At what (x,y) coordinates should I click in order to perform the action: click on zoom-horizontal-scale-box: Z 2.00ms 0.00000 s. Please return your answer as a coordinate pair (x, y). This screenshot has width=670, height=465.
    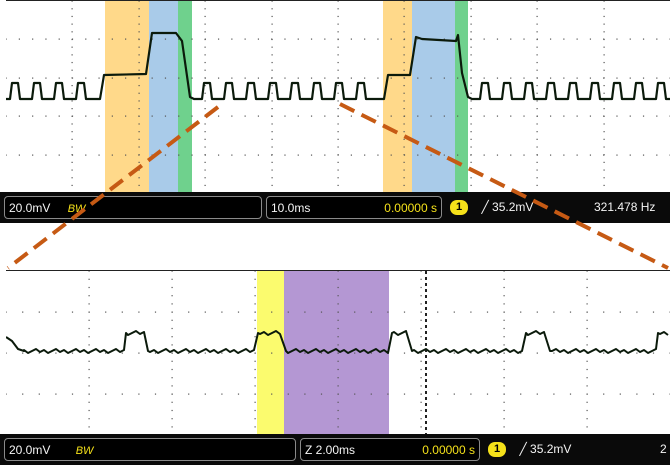
    Looking at the image, I should click on (390, 449).